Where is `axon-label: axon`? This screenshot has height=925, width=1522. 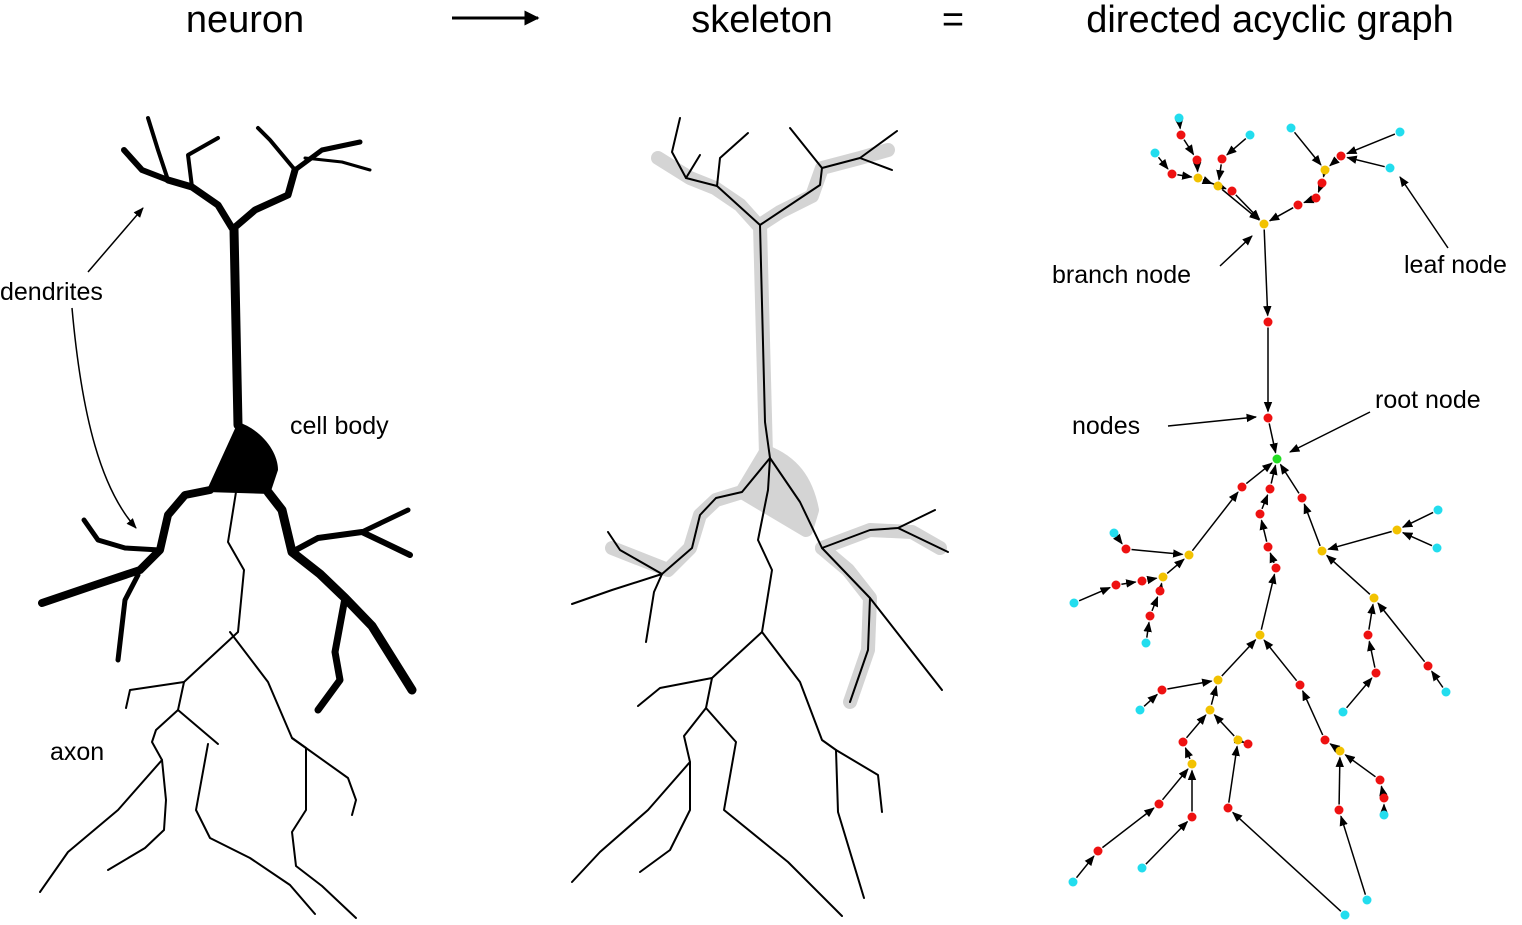
axon-label: axon is located at coordinates (77, 752).